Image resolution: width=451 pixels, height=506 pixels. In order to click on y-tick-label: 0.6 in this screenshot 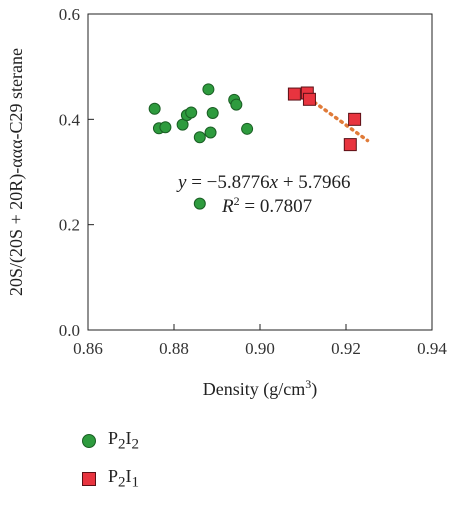, I will do `click(69, 14)`.